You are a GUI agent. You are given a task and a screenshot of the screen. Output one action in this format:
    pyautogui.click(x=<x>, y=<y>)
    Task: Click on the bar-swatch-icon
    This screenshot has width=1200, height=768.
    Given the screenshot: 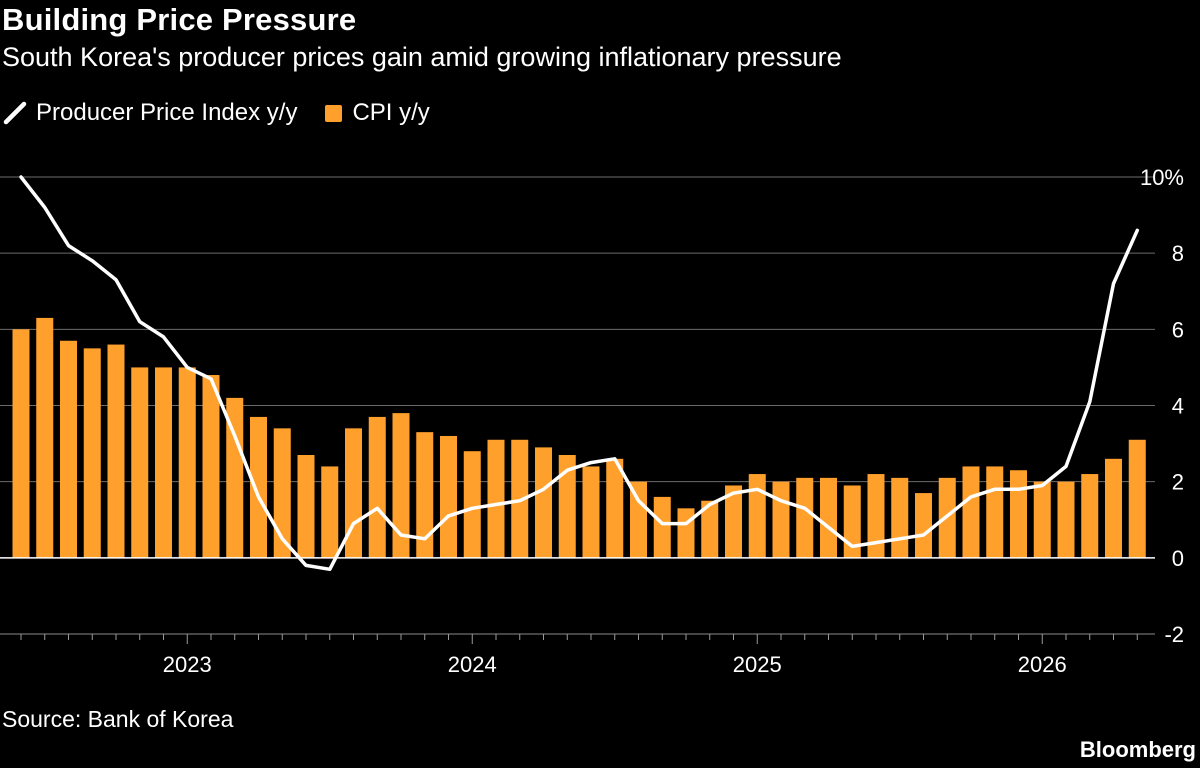 What is the action you would take?
    pyautogui.click(x=334, y=113)
    